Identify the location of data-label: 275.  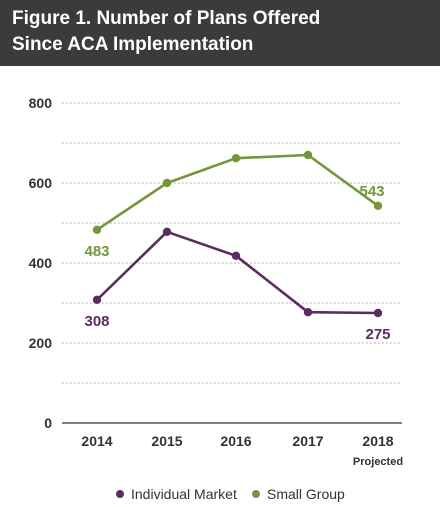
(377, 334).